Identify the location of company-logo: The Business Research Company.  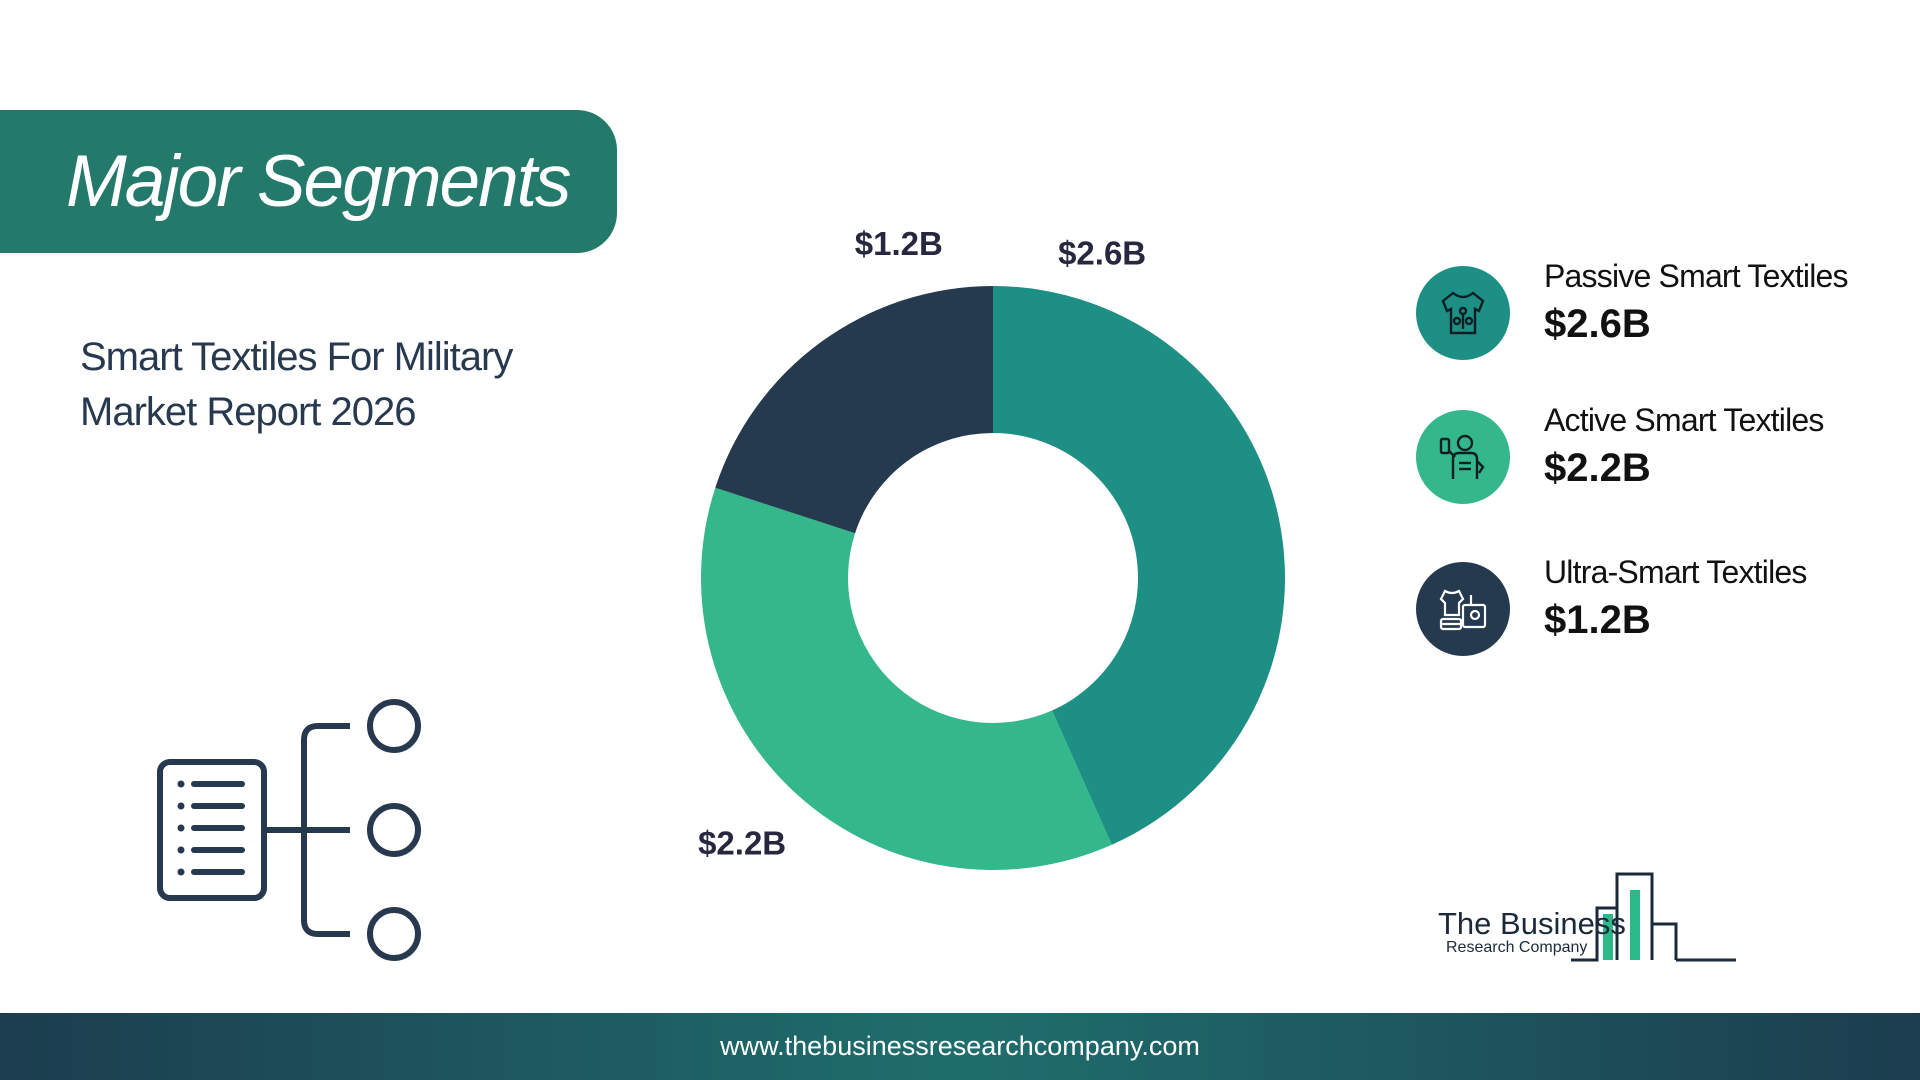
(1590, 920).